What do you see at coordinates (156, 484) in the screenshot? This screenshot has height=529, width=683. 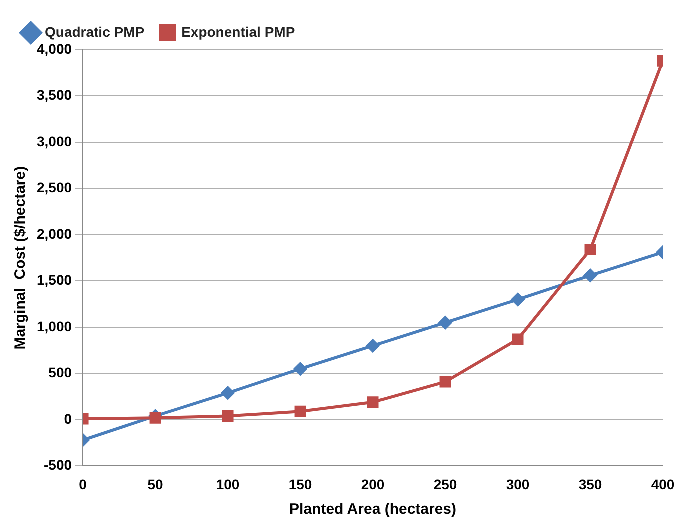 I see `x-tick-label: 50` at bounding box center [156, 484].